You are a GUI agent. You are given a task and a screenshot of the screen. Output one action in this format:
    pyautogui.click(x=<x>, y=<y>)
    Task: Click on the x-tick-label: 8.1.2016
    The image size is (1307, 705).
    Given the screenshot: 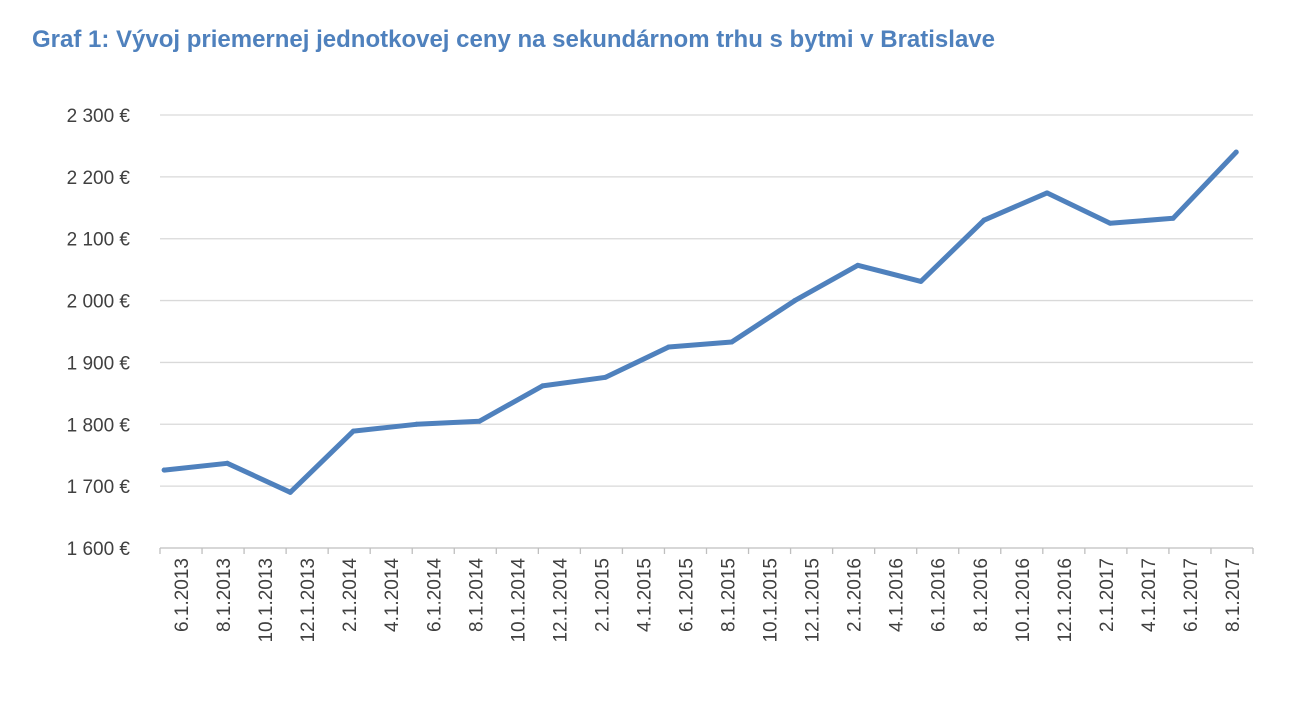 What is the action you would take?
    pyautogui.click(x=981, y=595)
    